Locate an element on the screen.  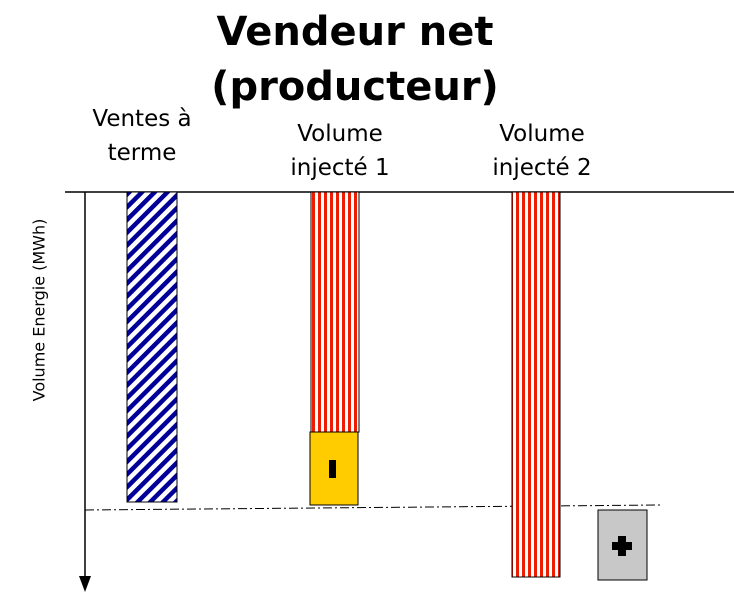
title-line: Vendeur net is located at coordinates (355, 32).